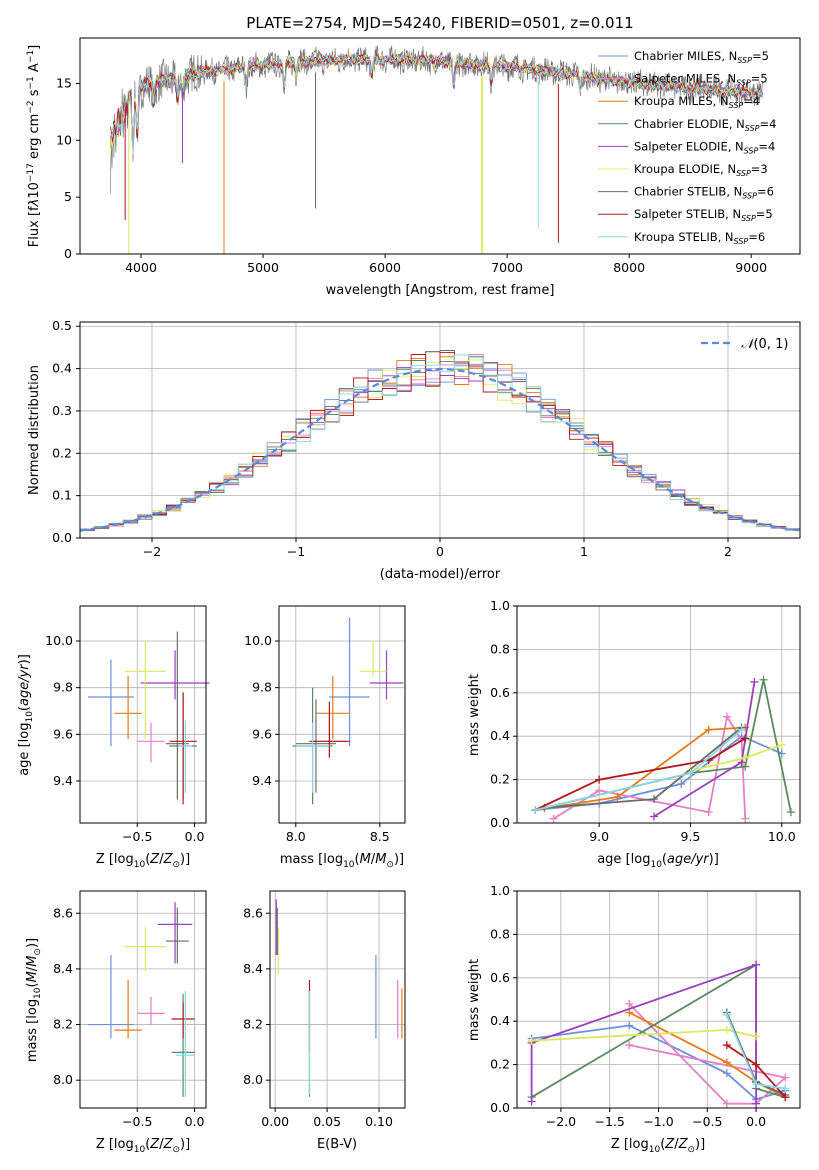 Image resolution: width=819 pixels, height=1170 pixels. Describe the element at coordinates (440, 551) in the screenshot. I see `x-tick-label: 0` at that location.